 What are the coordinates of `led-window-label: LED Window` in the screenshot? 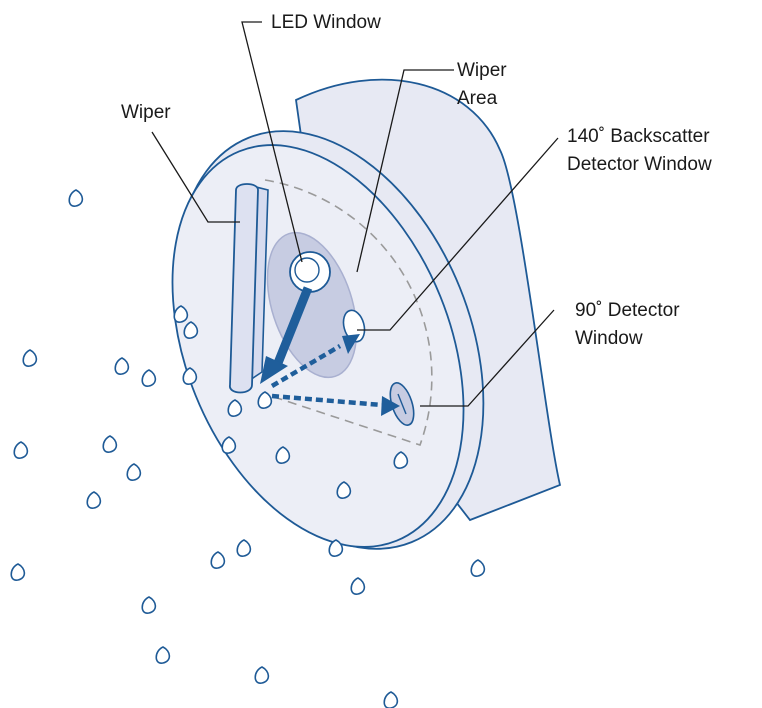 It's located at (326, 22).